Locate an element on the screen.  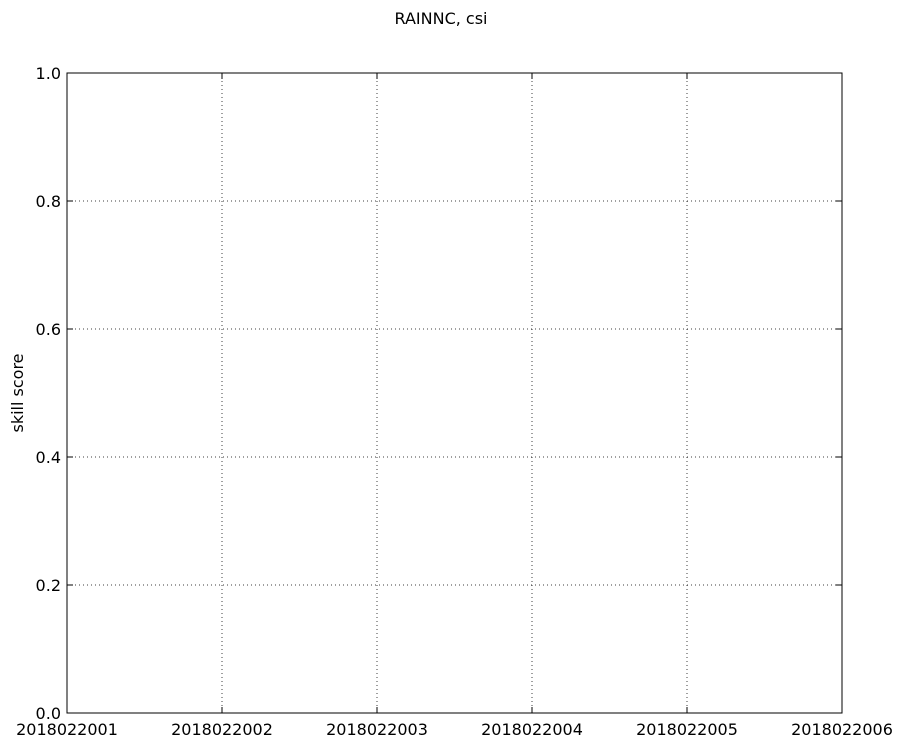
y-tick-label: 1.0 is located at coordinates (48, 73).